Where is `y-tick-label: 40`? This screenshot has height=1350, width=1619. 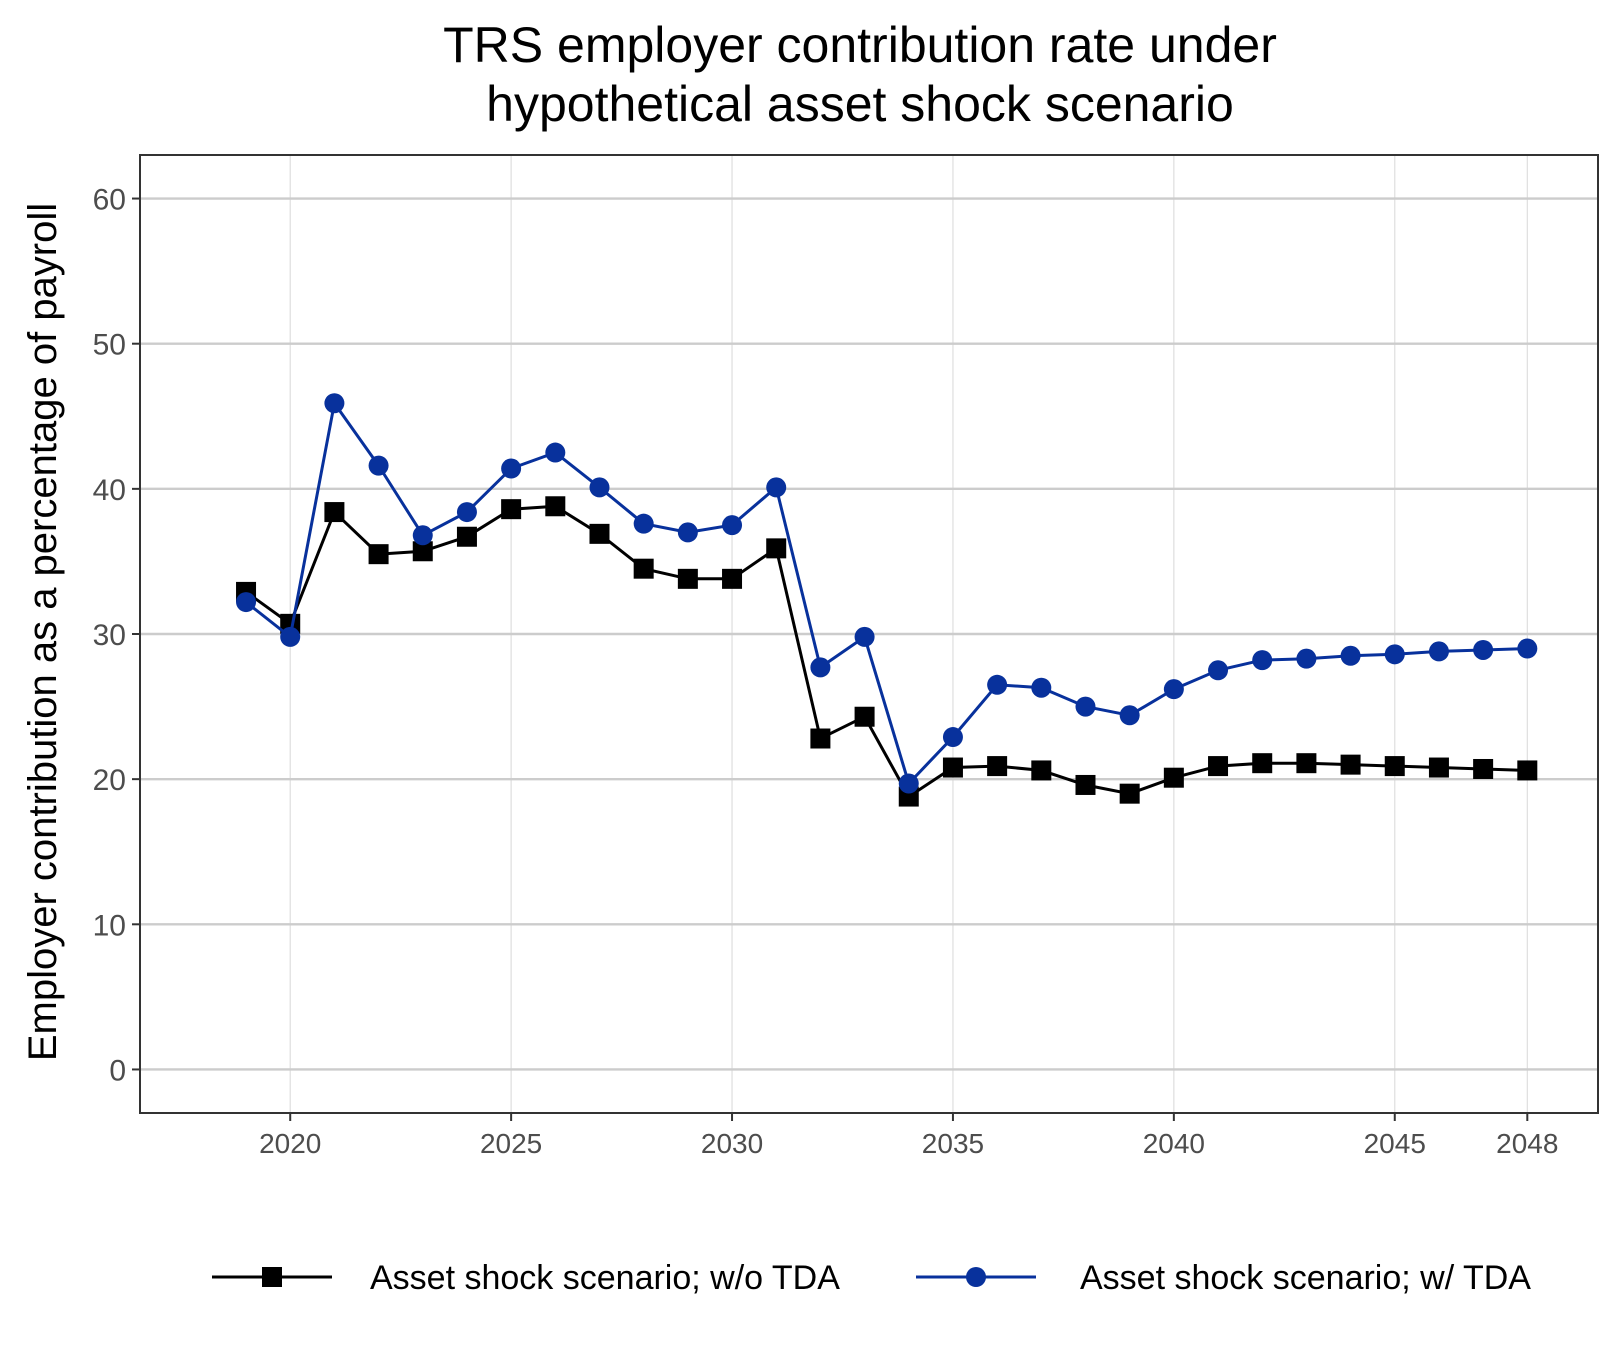
y-tick-label: 40 is located at coordinates (109, 490).